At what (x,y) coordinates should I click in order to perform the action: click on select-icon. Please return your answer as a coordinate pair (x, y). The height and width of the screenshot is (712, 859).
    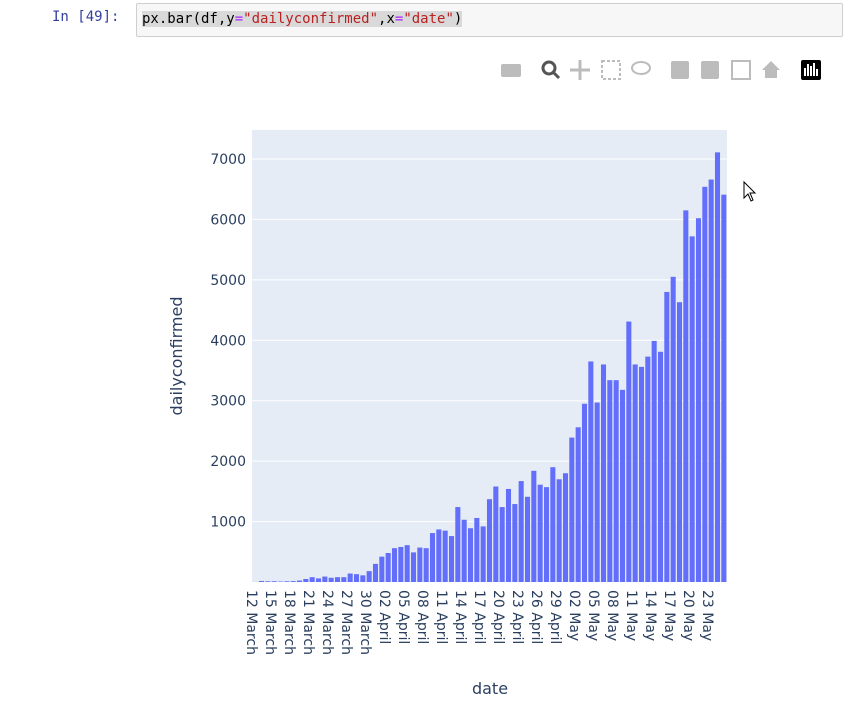
    Looking at the image, I should click on (611, 70).